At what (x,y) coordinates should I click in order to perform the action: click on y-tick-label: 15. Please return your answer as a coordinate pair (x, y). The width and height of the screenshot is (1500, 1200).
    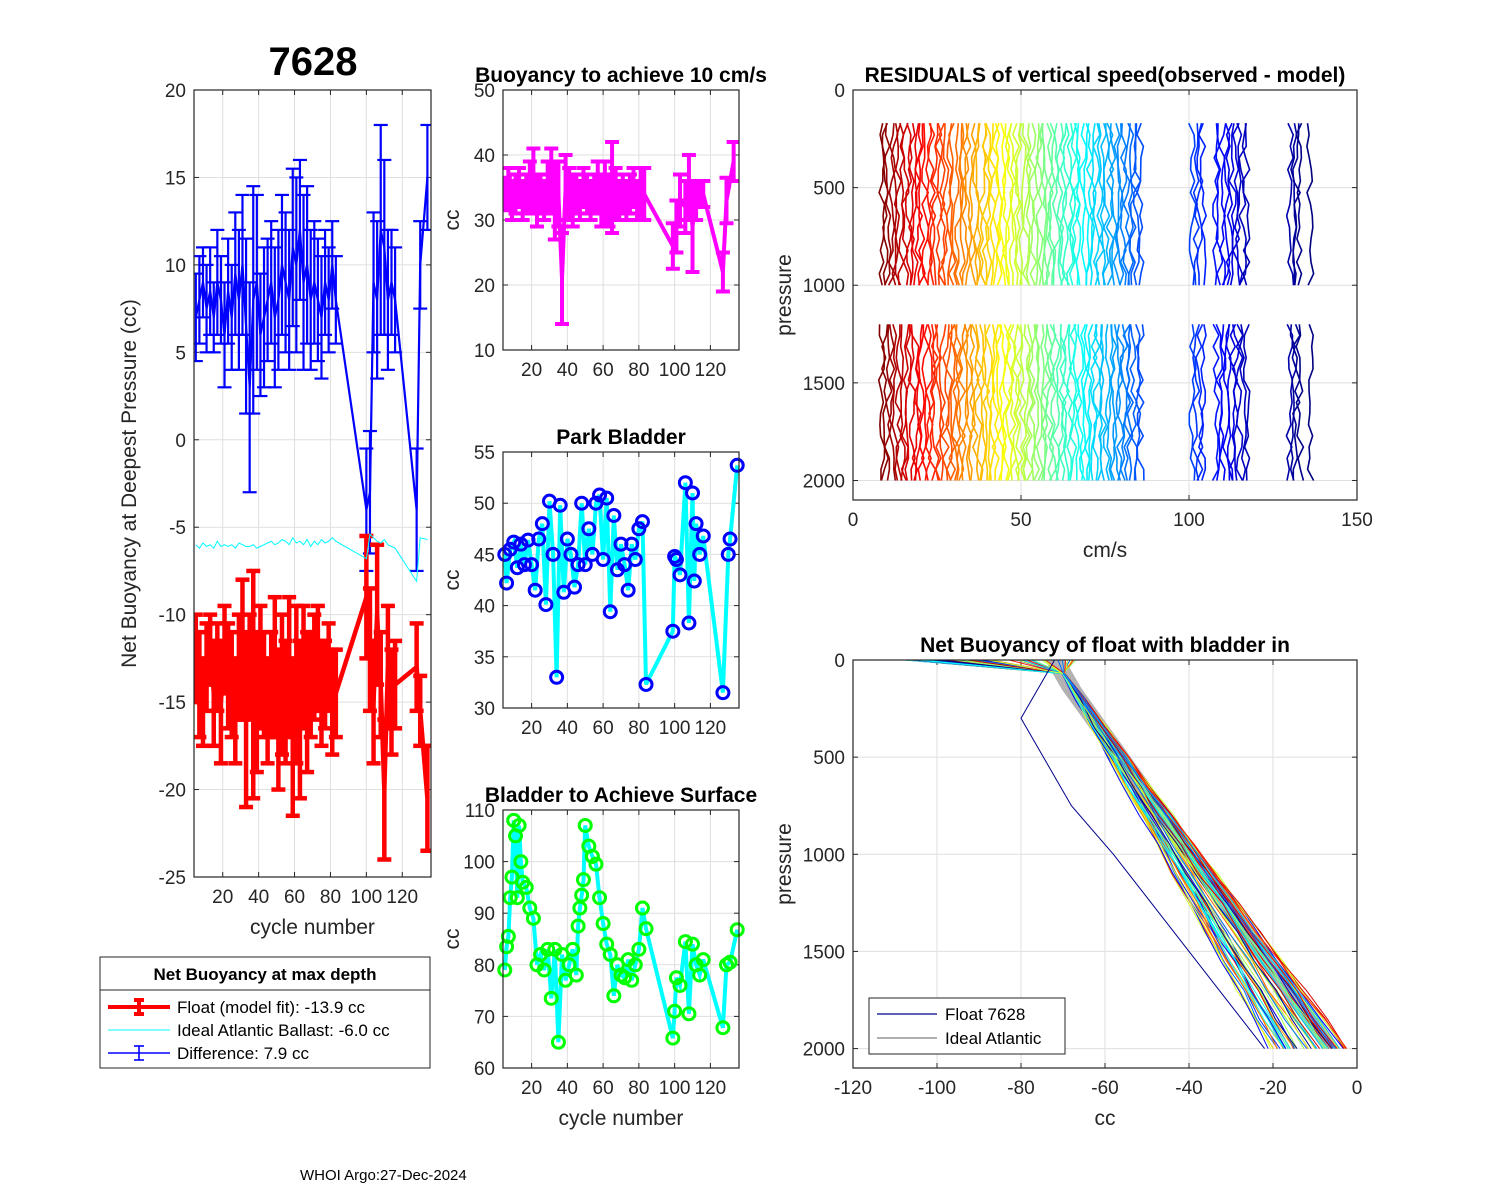
    Looking at the image, I should click on (175, 178).